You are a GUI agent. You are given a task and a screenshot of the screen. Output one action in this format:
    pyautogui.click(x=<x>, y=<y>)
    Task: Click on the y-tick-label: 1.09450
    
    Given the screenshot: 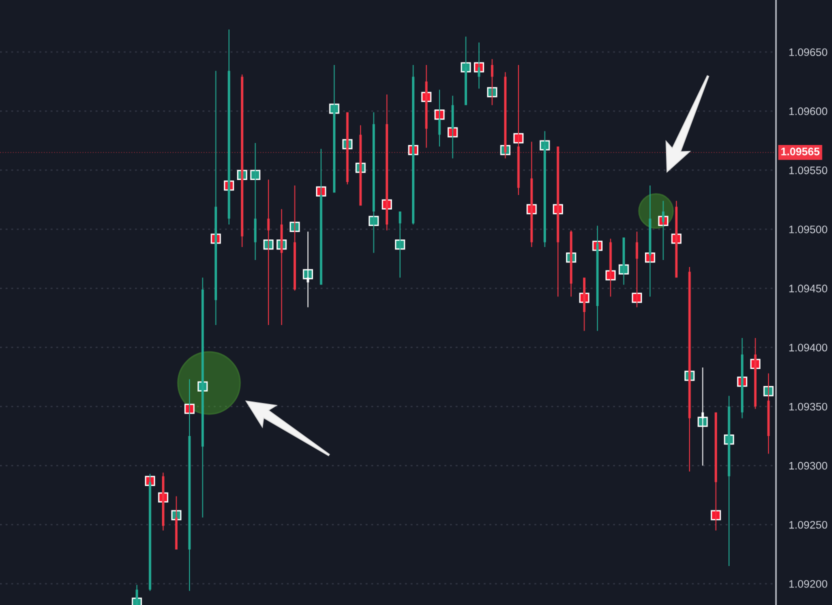 What is the action you would take?
    pyautogui.click(x=808, y=288)
    